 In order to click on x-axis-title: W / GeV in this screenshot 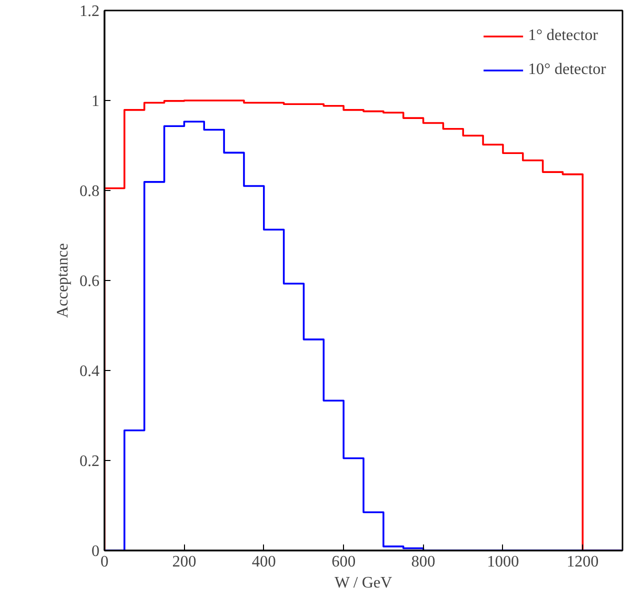, I will do `click(363, 583)`.